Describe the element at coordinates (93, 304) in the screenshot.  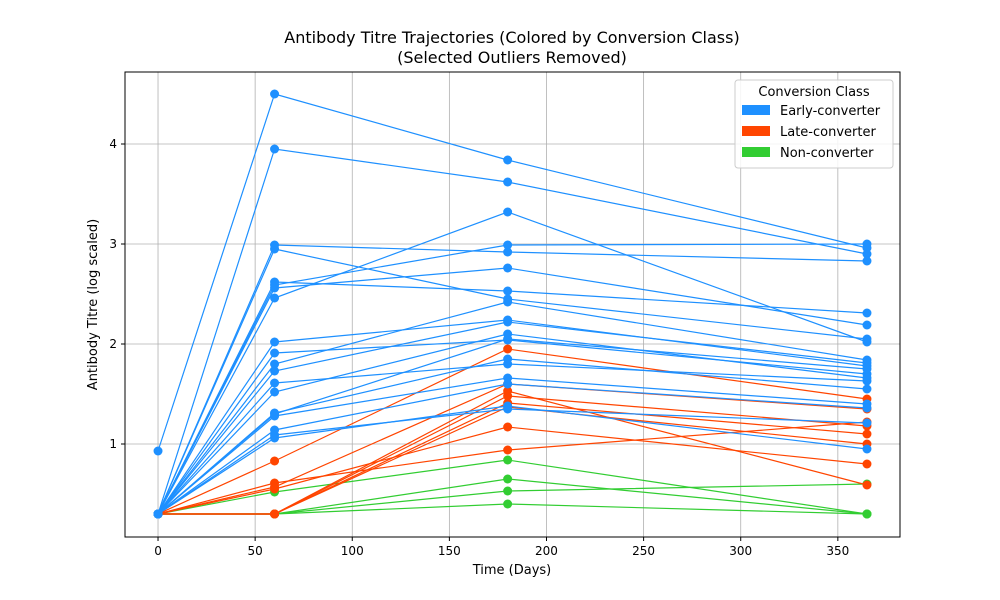
I see `y-axis-label: Antibody Titre (log scaled)` at that location.